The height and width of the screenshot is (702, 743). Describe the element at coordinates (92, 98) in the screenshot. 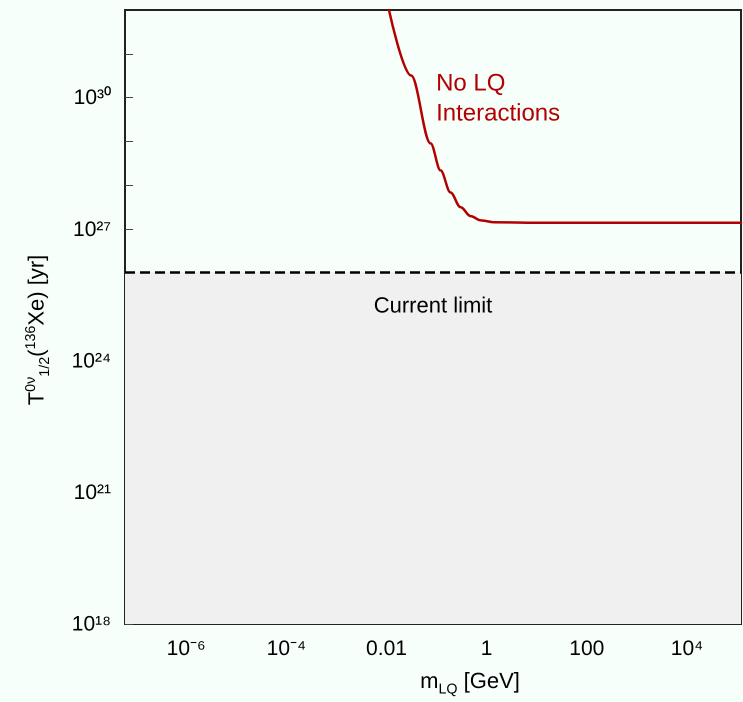

I see `y-tick-label: 10³⁰` at that location.